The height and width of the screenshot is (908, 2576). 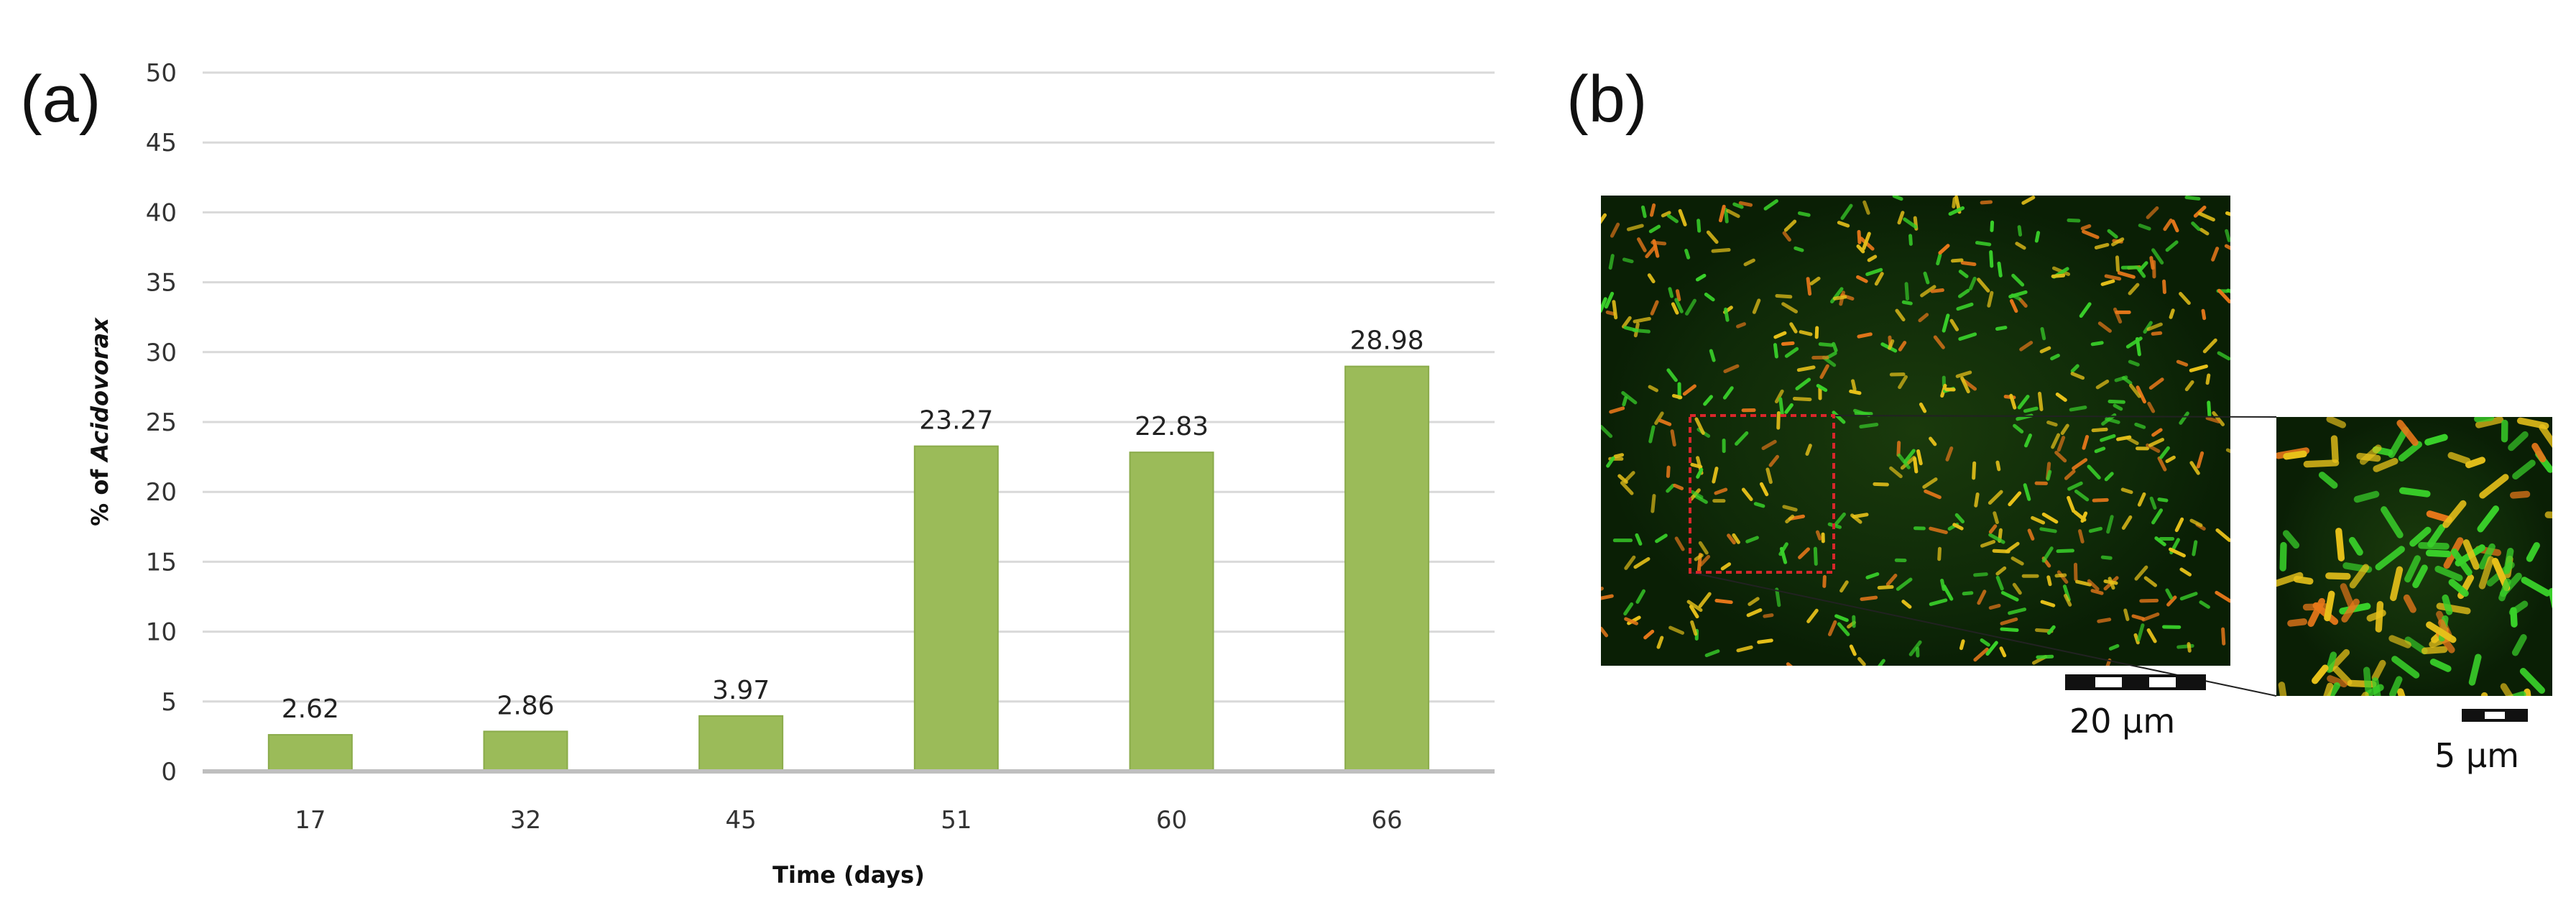 What do you see at coordinates (956, 821) in the screenshot?
I see `x-tick-label: 51` at bounding box center [956, 821].